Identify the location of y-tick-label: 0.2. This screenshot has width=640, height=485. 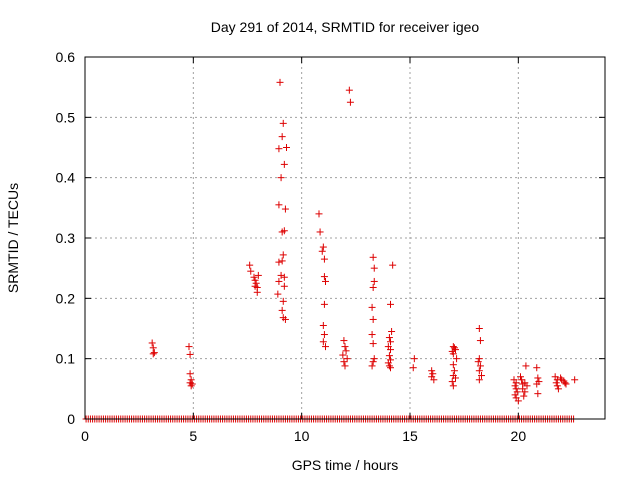
(66, 298).